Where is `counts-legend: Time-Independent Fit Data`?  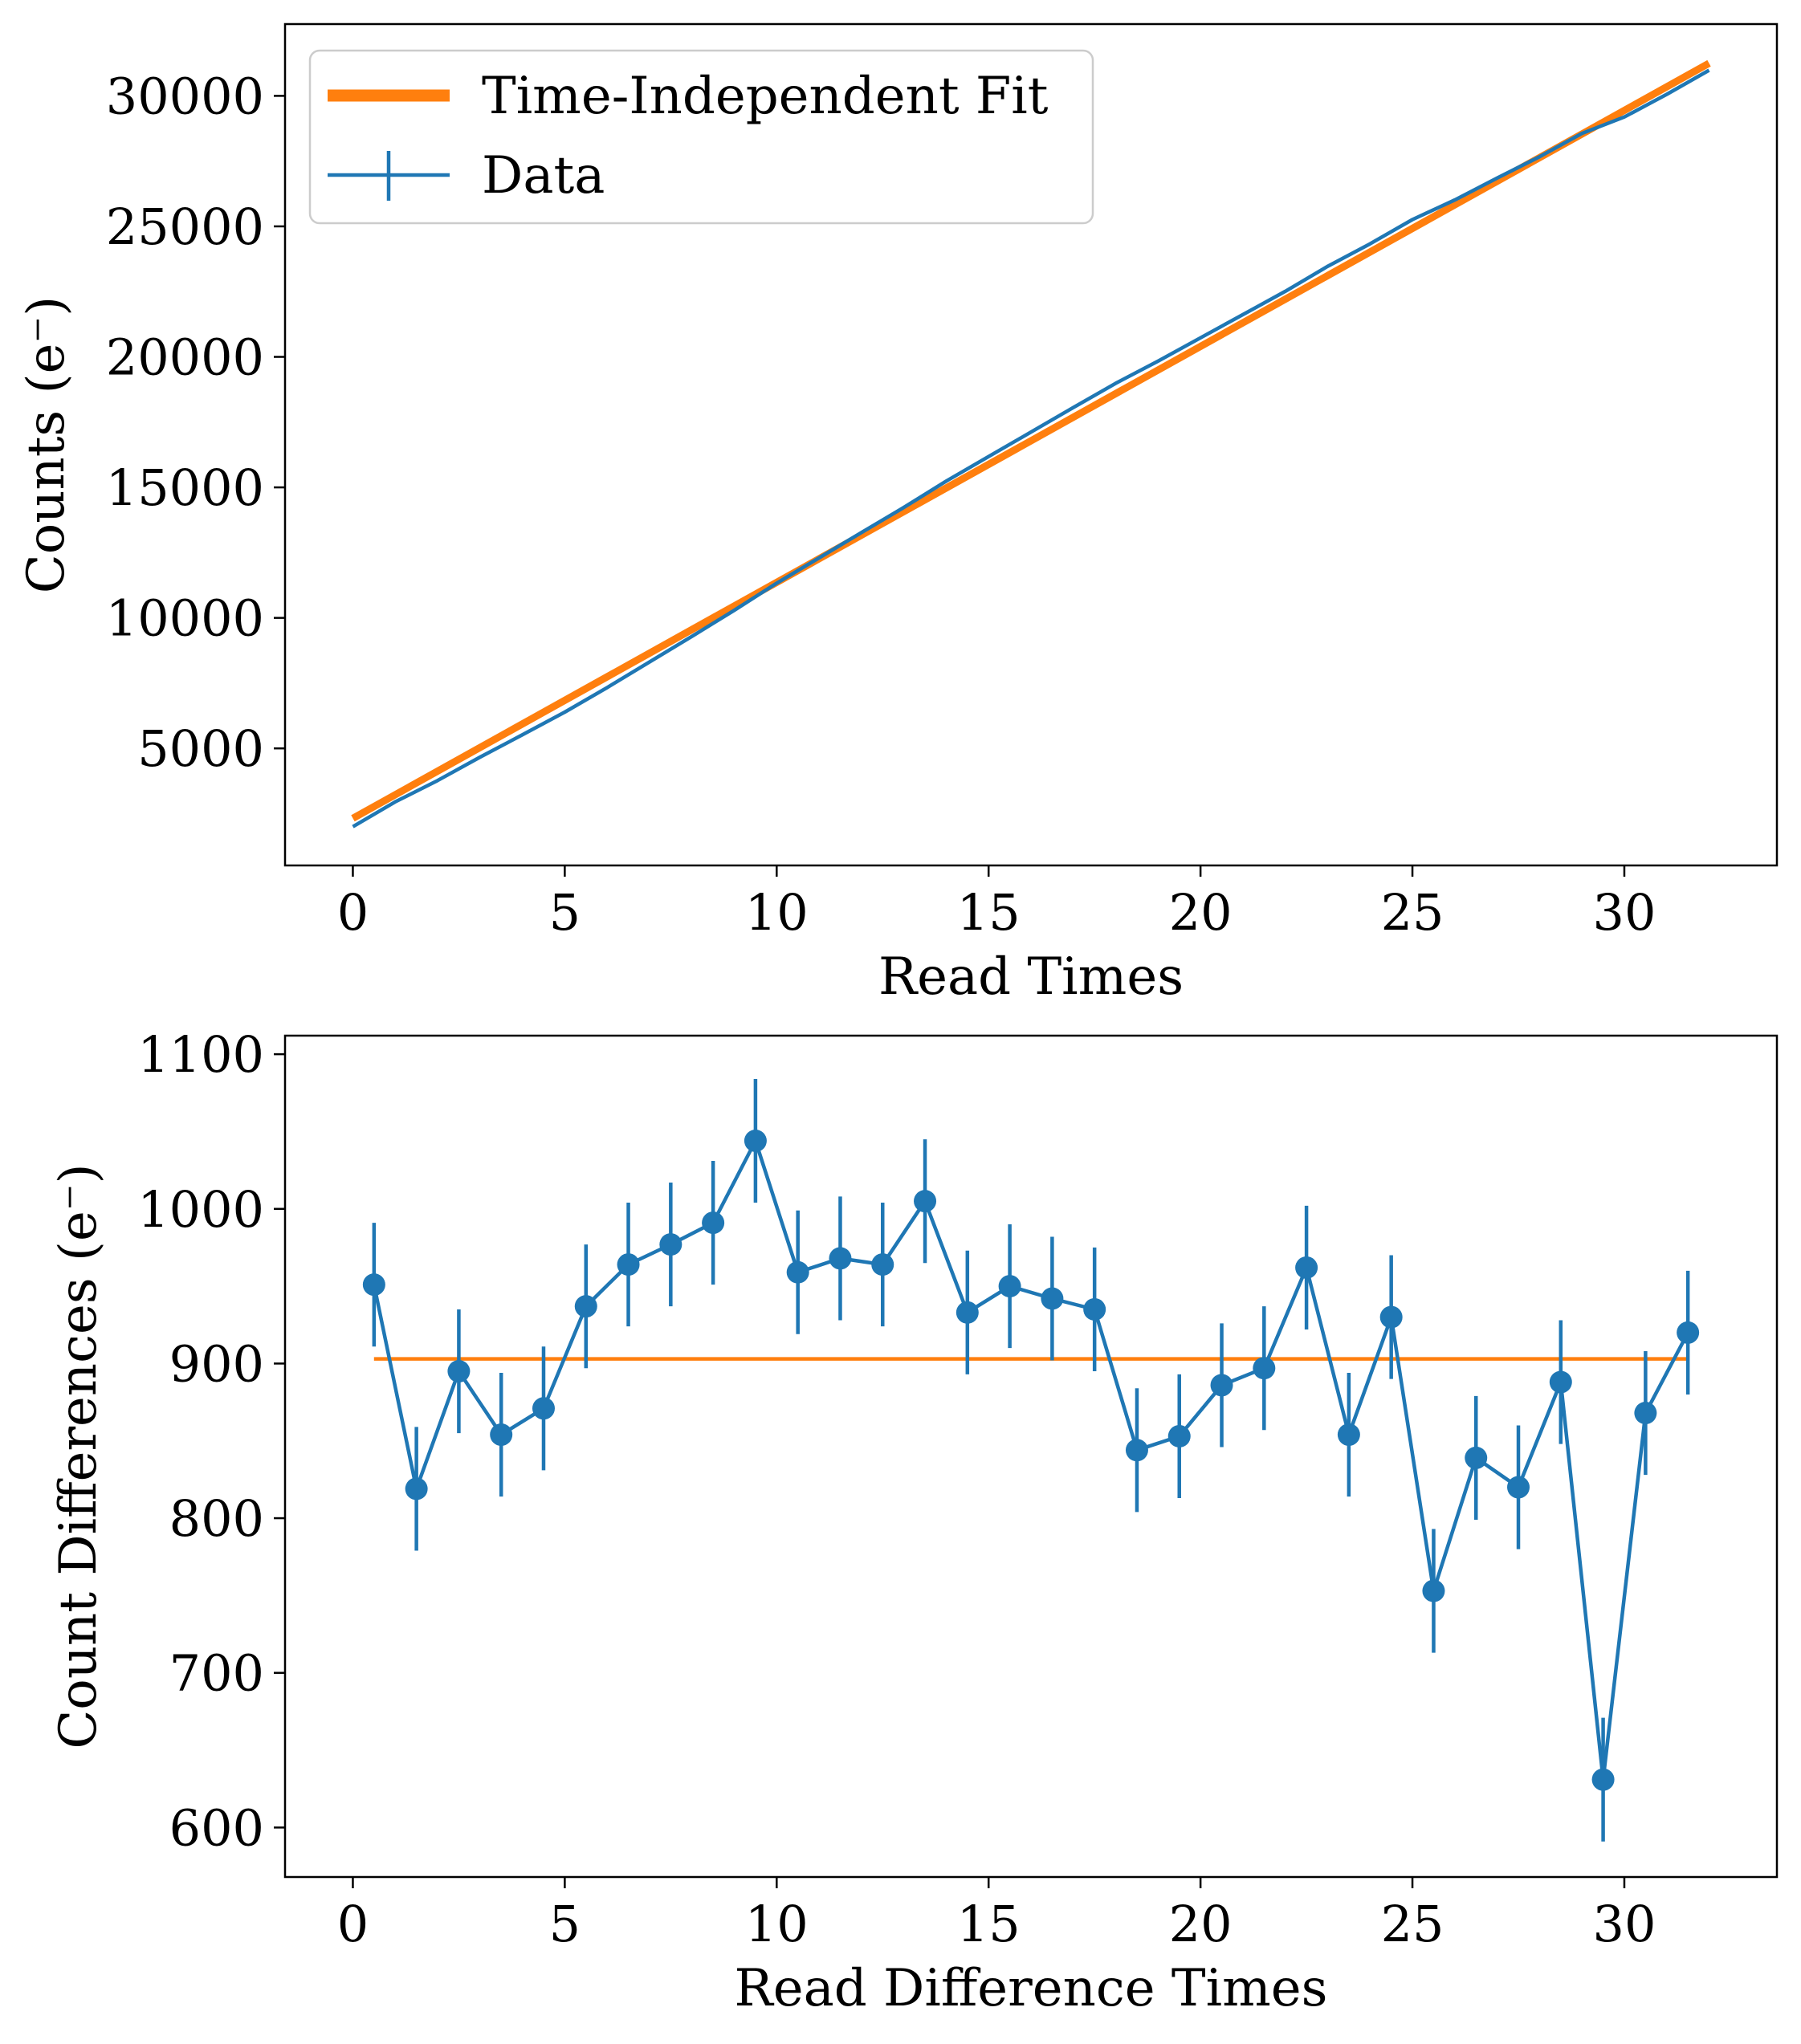
counts-legend: Time-Independent Fit Data is located at coordinates (701, 137).